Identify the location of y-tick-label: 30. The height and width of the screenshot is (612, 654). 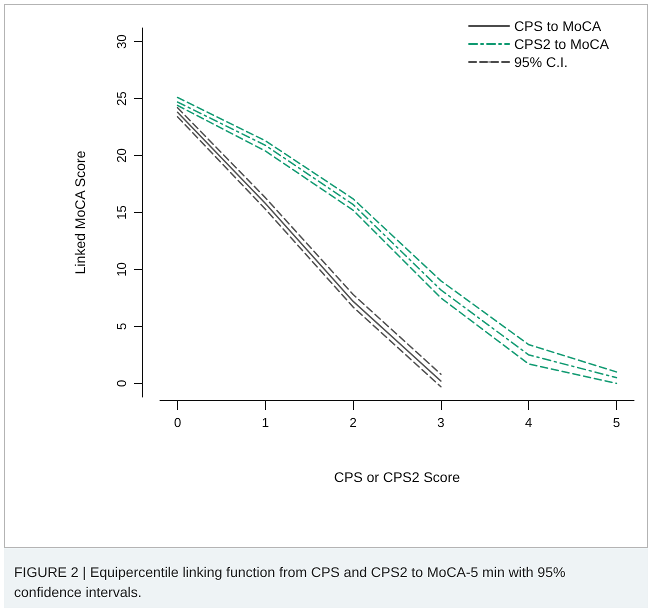
(121, 41).